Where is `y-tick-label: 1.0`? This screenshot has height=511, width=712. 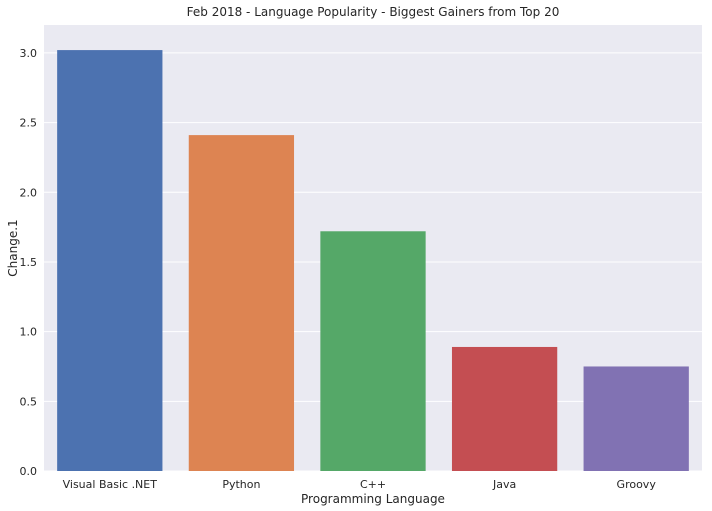 y-tick-label: 1.0 is located at coordinates (29, 332).